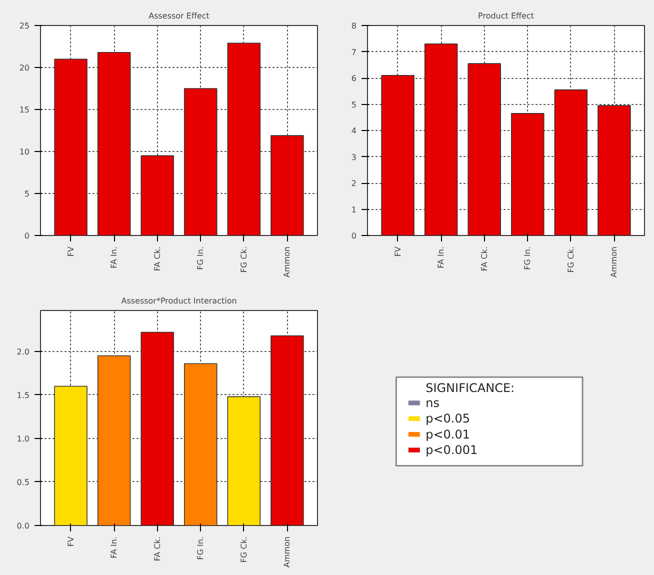 This screenshot has height=575, width=654. What do you see at coordinates (23, 439) in the screenshot?
I see `y-tick-label: 1.0` at bounding box center [23, 439].